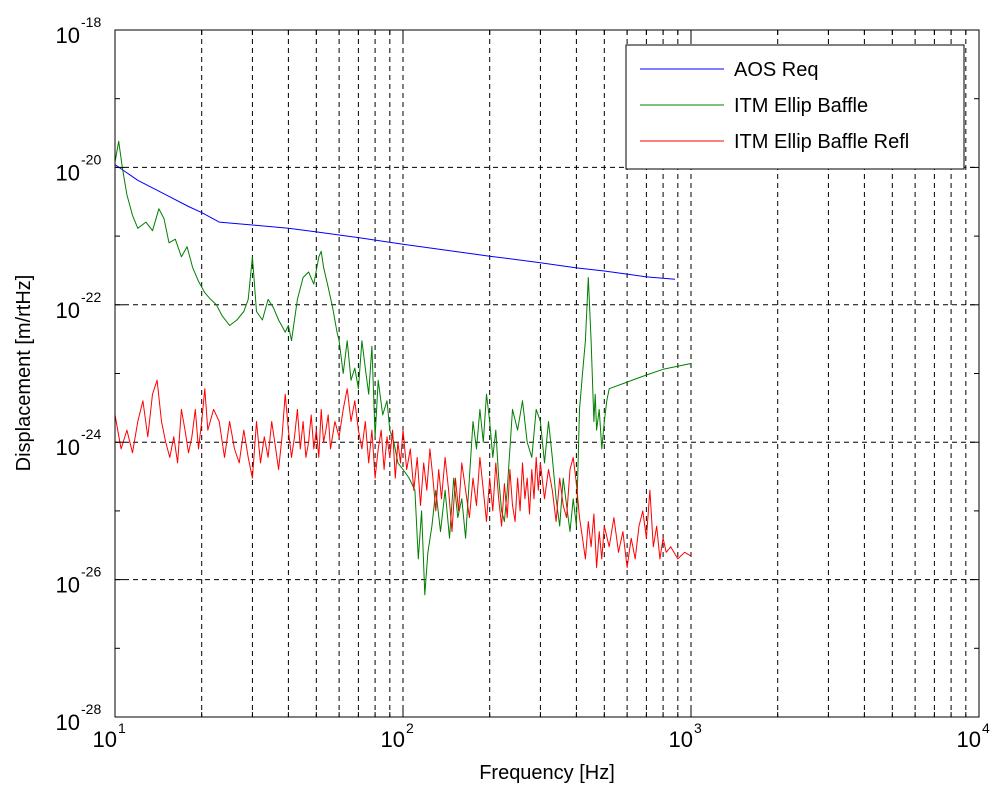  Describe the element at coordinates (801, 106) in the screenshot. I see `legend-label: ITM Ellip Baffle` at that location.